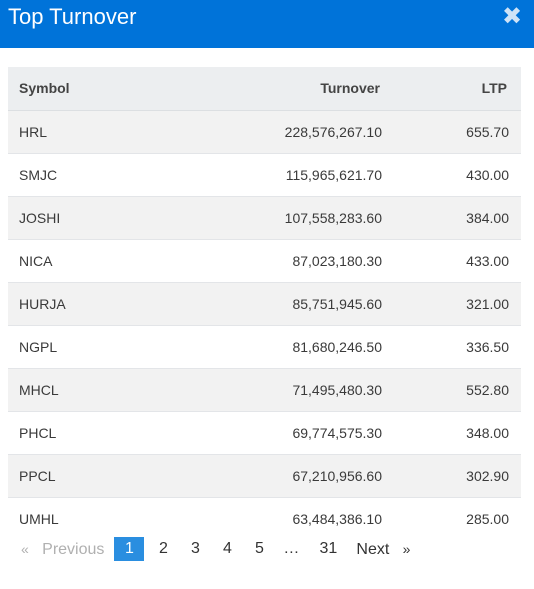 Image resolution: width=534 pixels, height=589 pixels. Describe the element at coordinates (88, 346) in the screenshot. I see `cell-symbol: NGPL` at that location.